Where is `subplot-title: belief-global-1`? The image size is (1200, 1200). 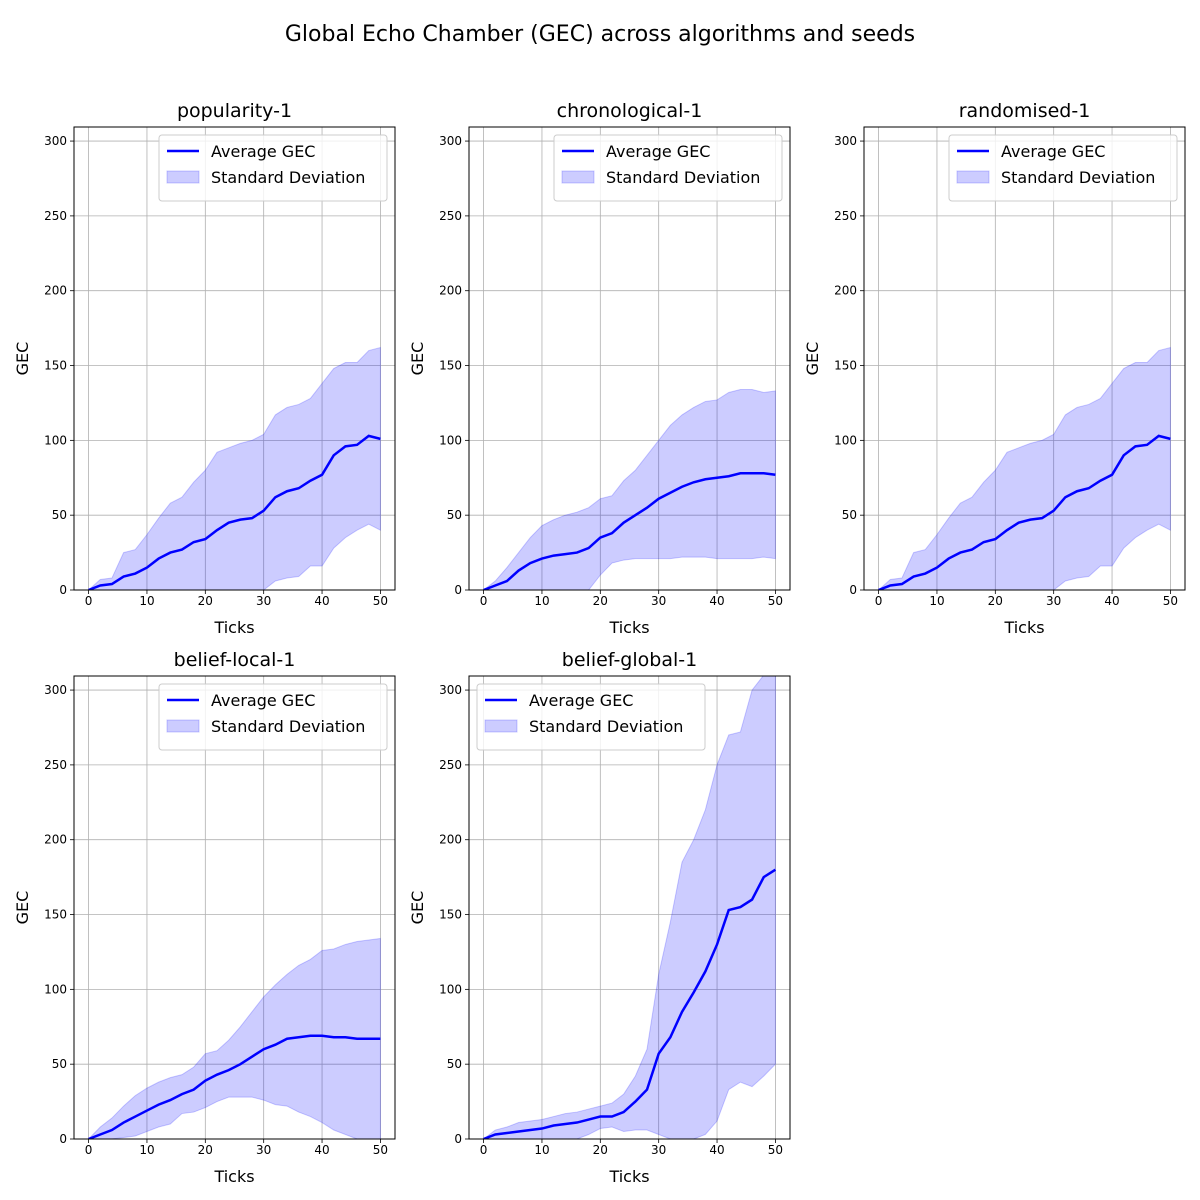
subplot-title: belief-global-1 is located at coordinates (629, 660).